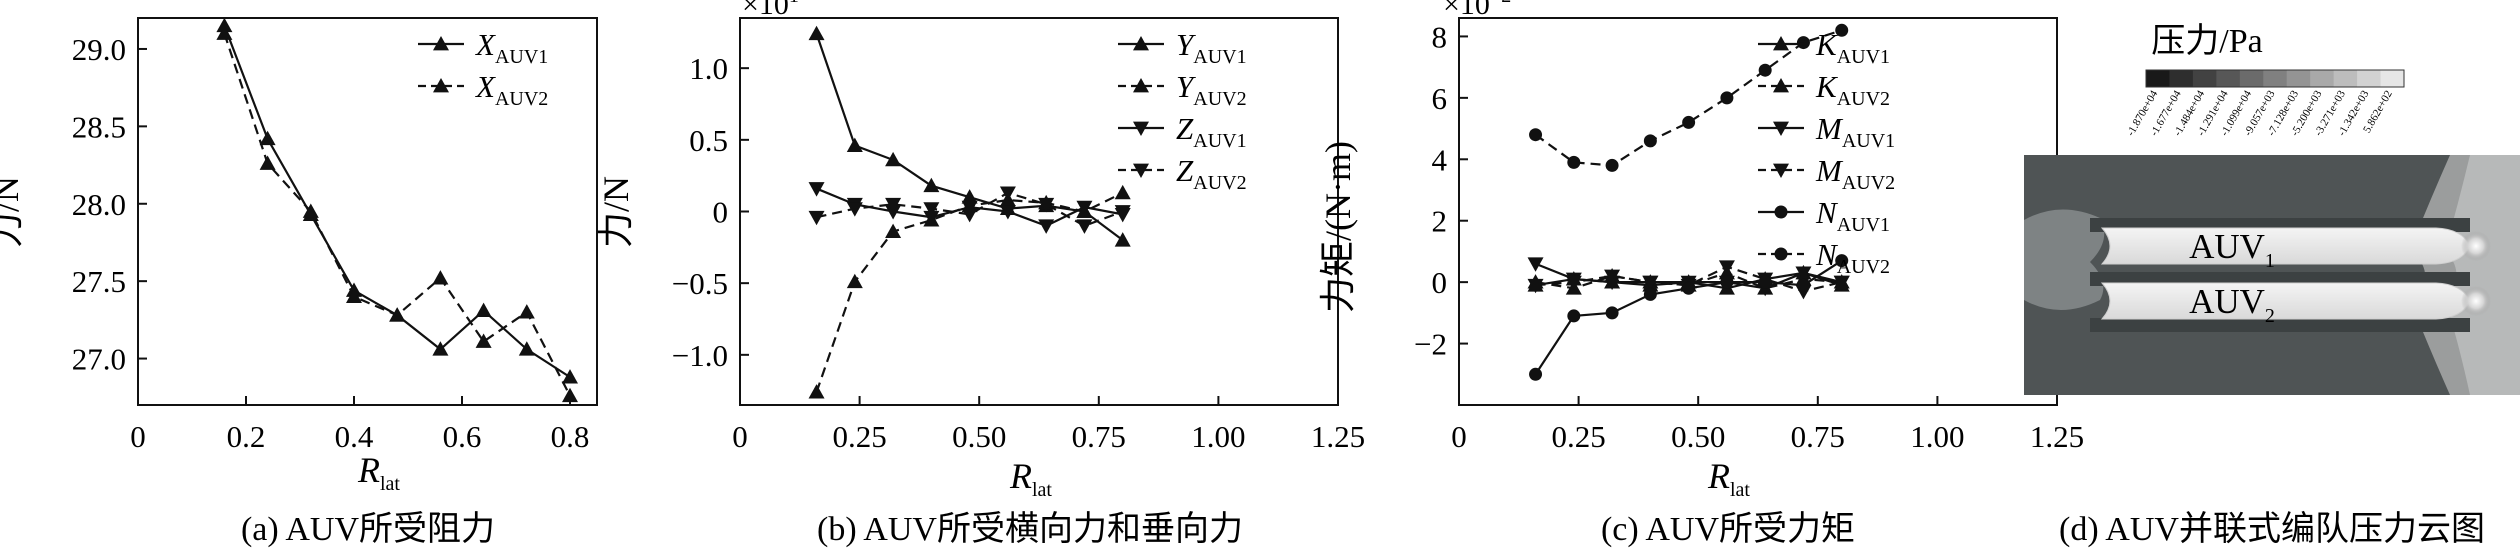 This screenshot has height=553, width=2520. I want to click on panel-c-multiplier: ×10−2, so click(1477, 10).